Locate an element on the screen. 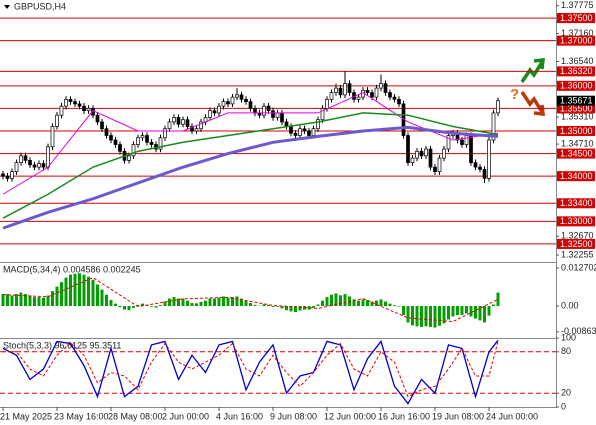 Image resolution: width=596 pixels, height=425 pixels. arrow-line is located at coordinates (532, 72).